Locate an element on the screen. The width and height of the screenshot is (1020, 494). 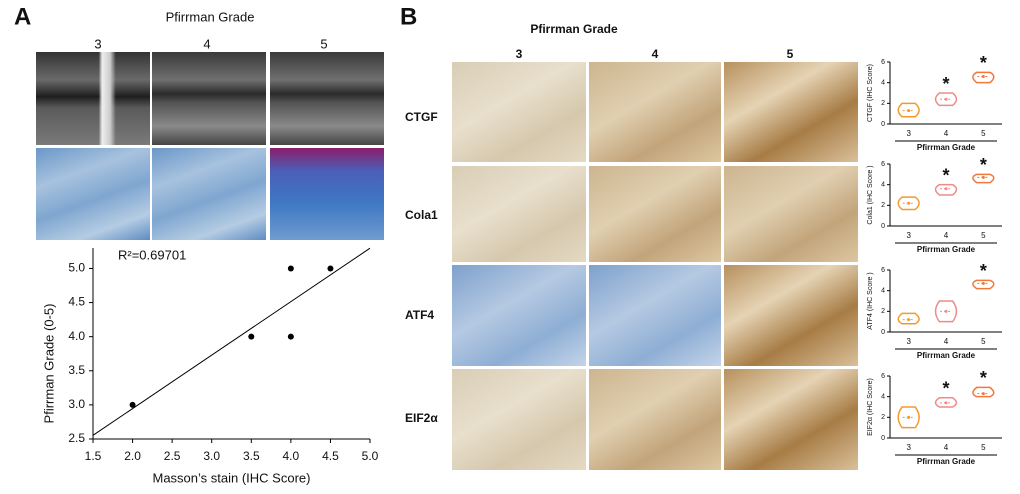
y-tick-label: 3.5 is located at coordinates (76, 370).